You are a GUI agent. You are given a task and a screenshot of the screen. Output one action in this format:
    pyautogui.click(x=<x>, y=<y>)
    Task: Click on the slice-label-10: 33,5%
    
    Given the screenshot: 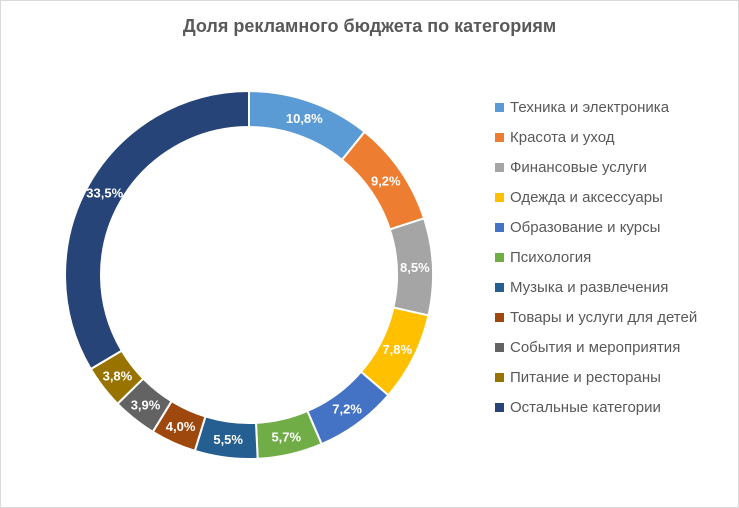 What is the action you would take?
    pyautogui.click(x=104, y=192)
    